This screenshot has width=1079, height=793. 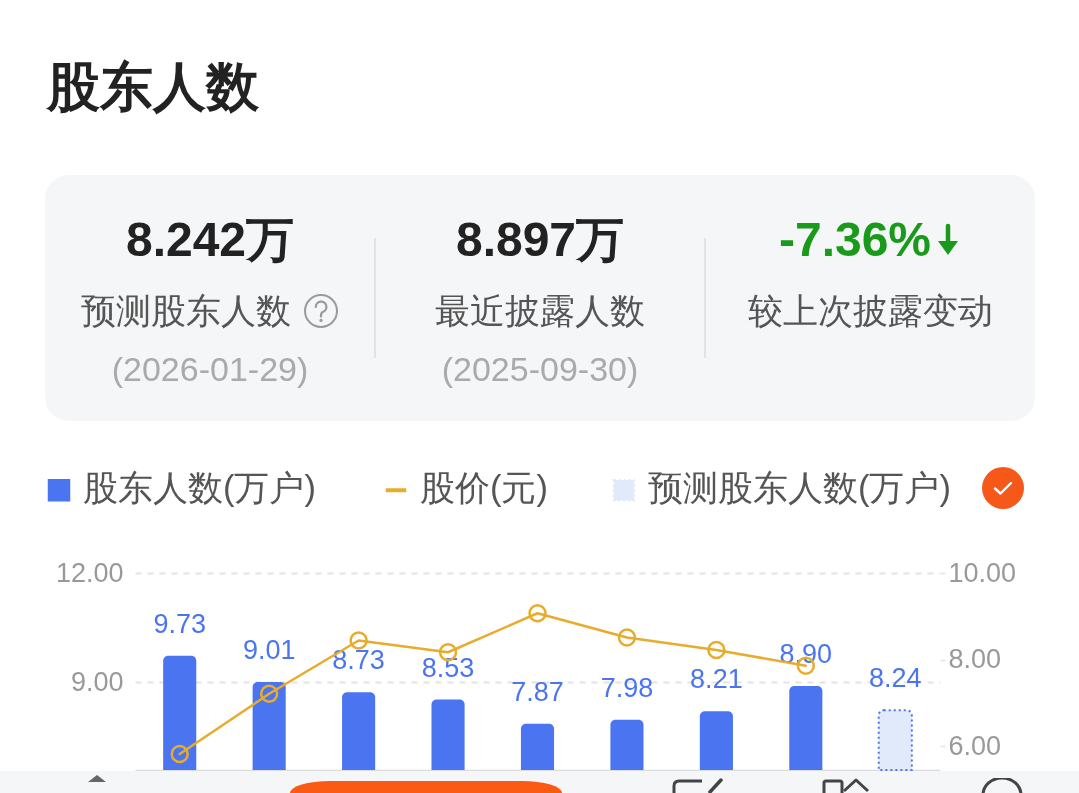 I want to click on legend-label: 股东人数(万户), so click(x=199, y=488).